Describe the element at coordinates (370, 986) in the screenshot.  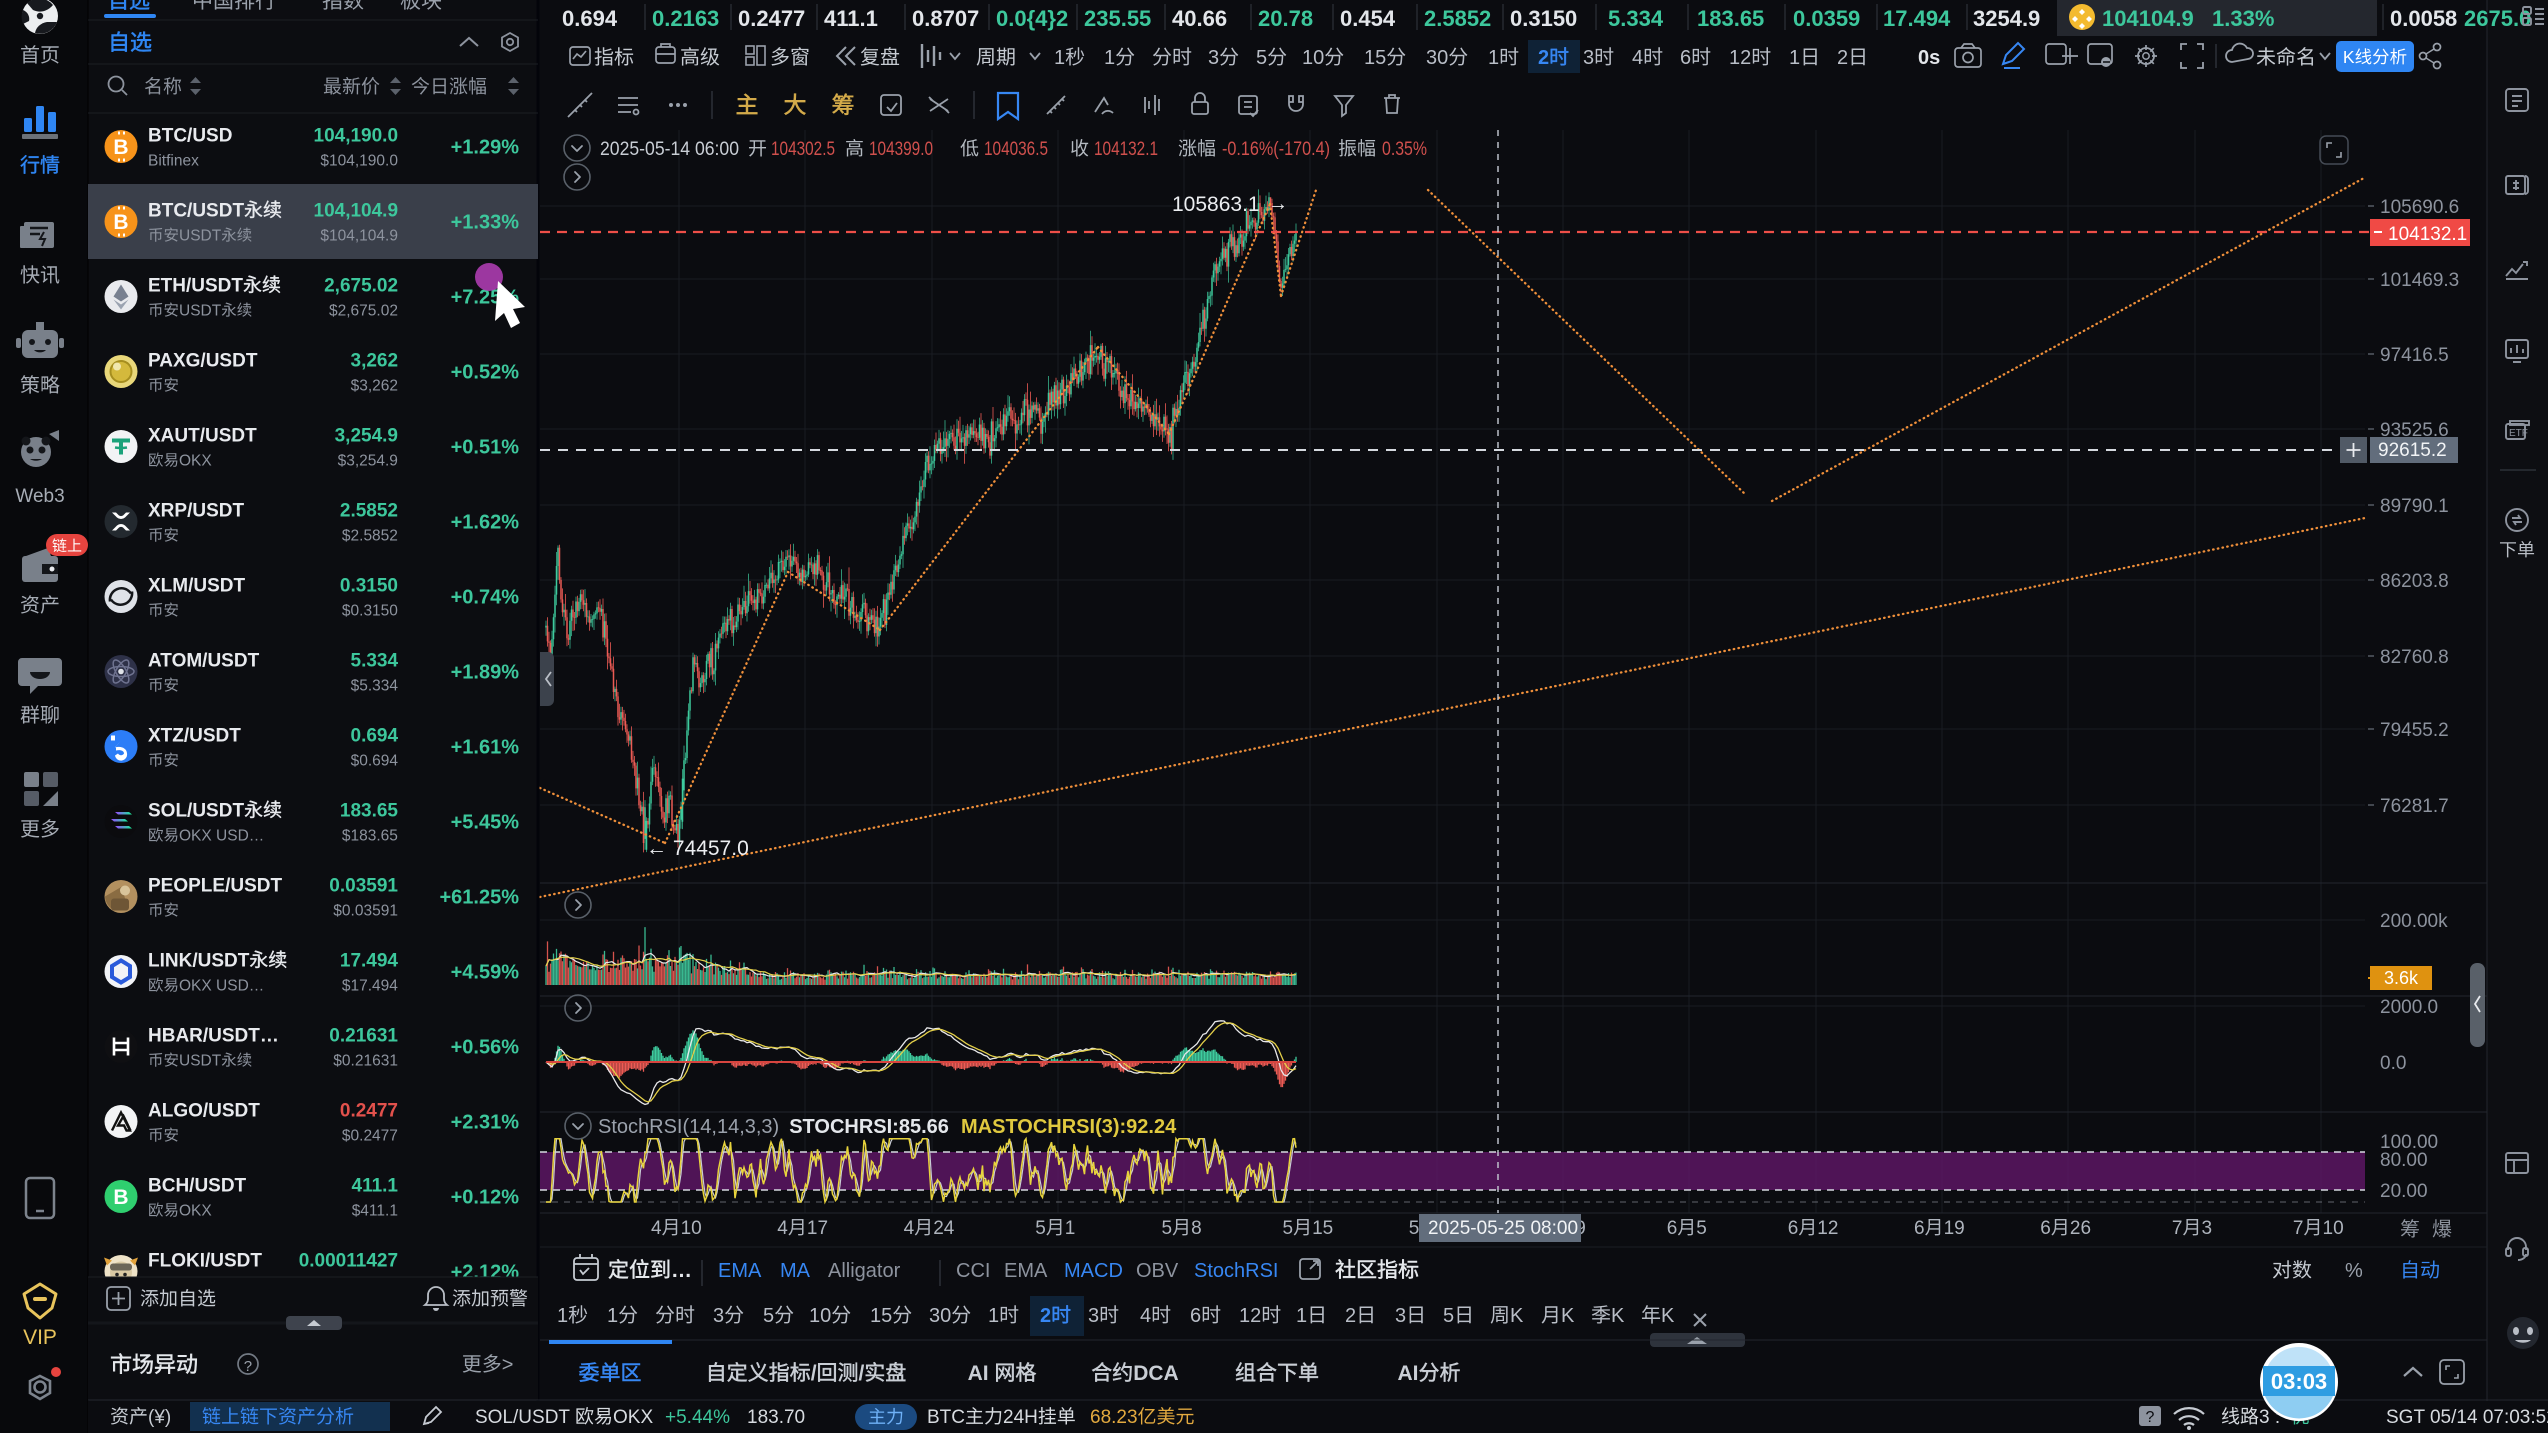
I see `svg-text: $17.494` at that location.